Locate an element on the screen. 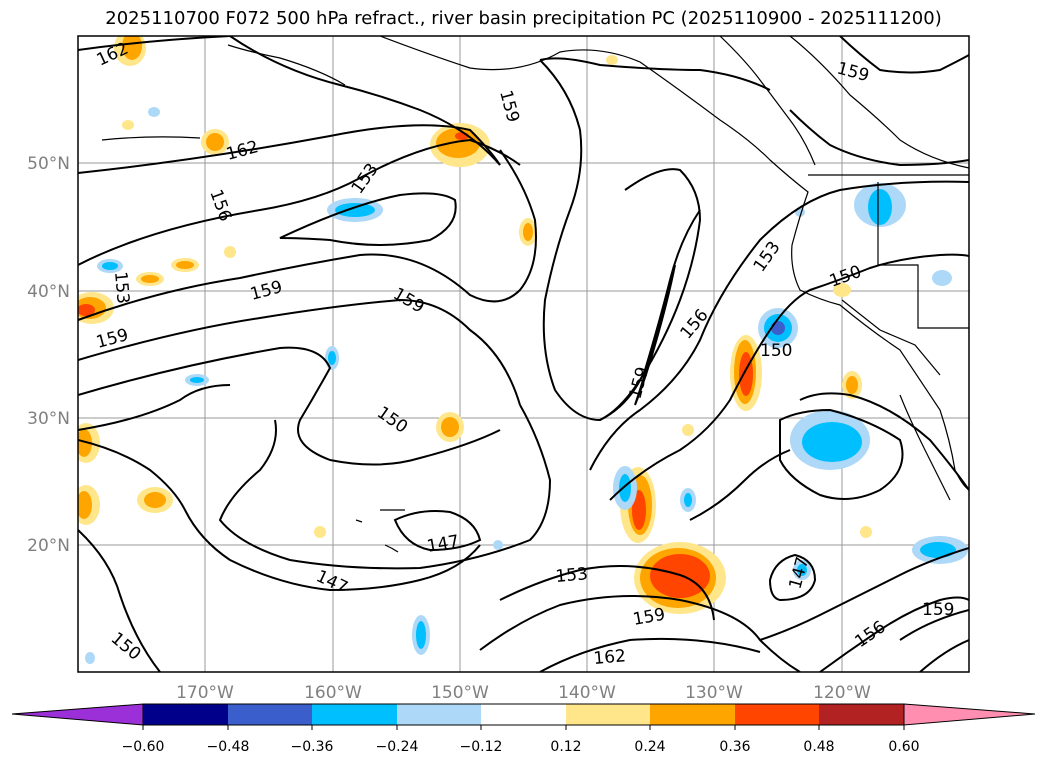 The image size is (1047, 765). colorbar-tick: −0.36 is located at coordinates (312, 747).